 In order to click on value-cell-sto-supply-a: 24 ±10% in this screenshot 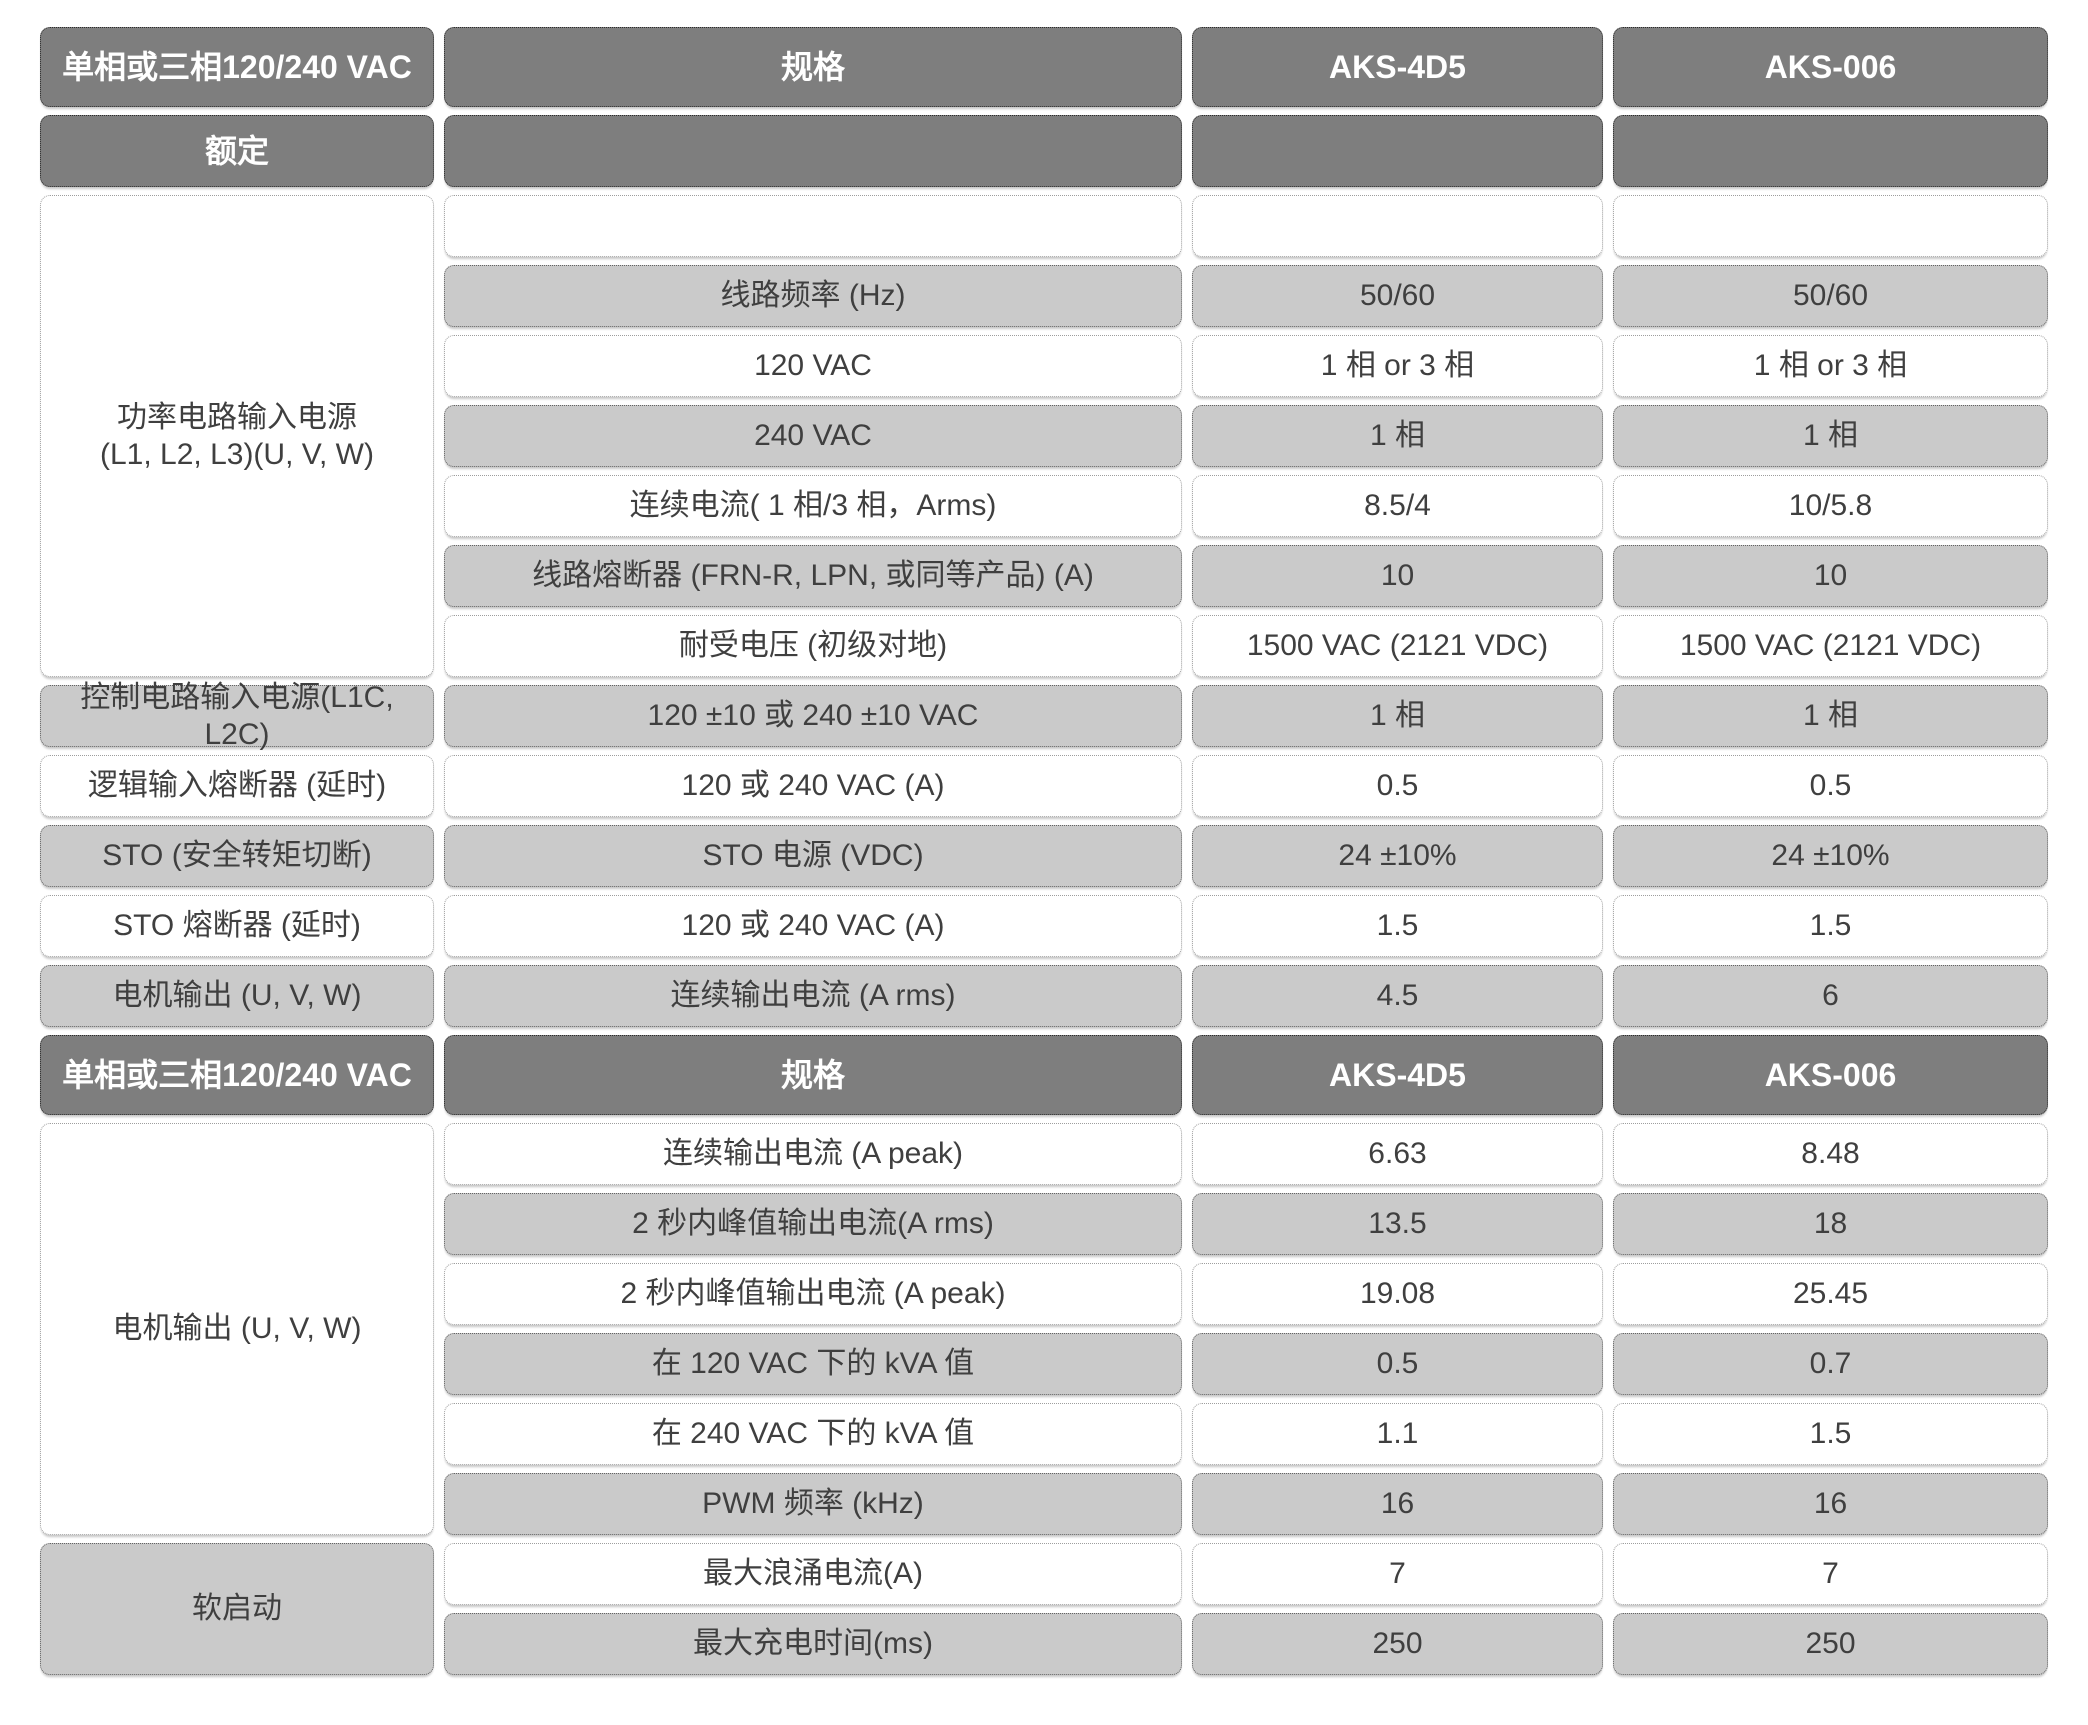, I will do `click(1397, 856)`.